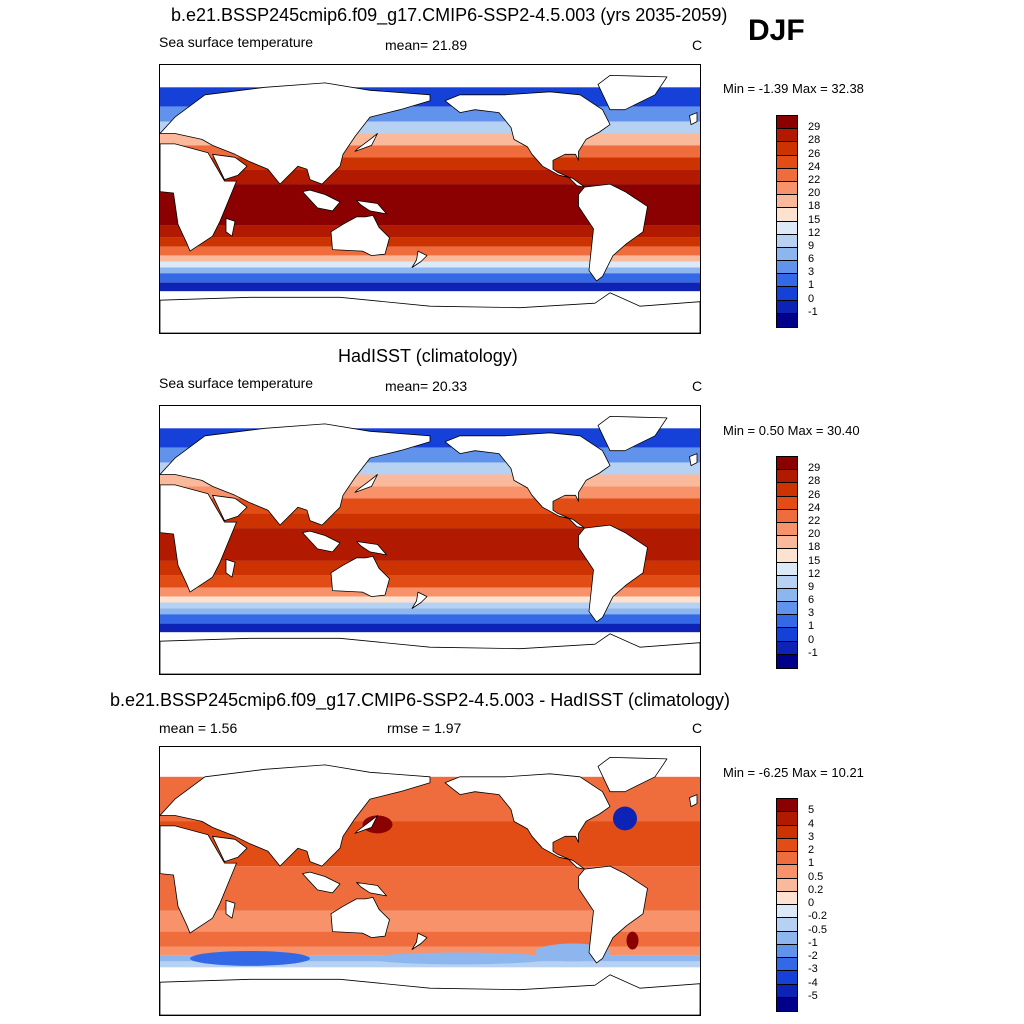  I want to click on colorbar-tick-label: 0.2, so click(816, 889).